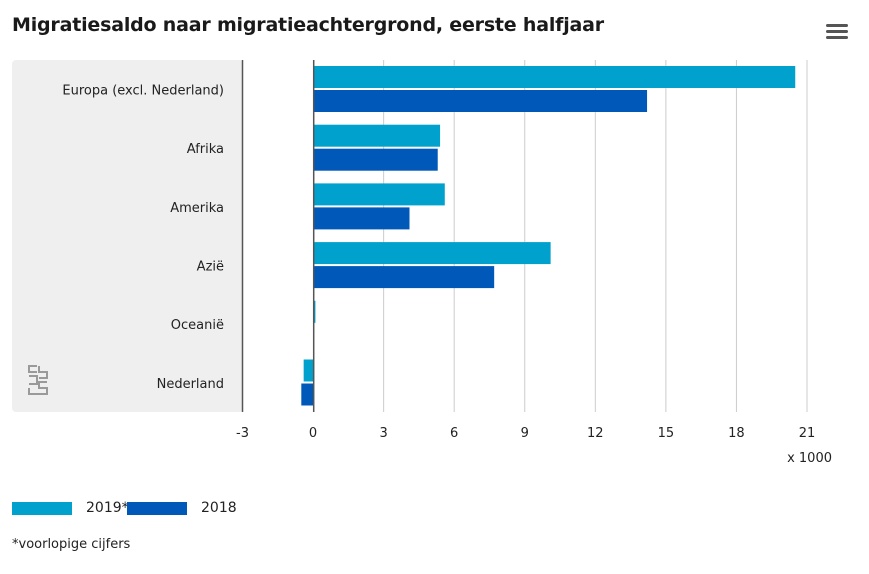 This screenshot has width=869, height=574. I want to click on legend-item-2018: 2018, so click(182, 508).